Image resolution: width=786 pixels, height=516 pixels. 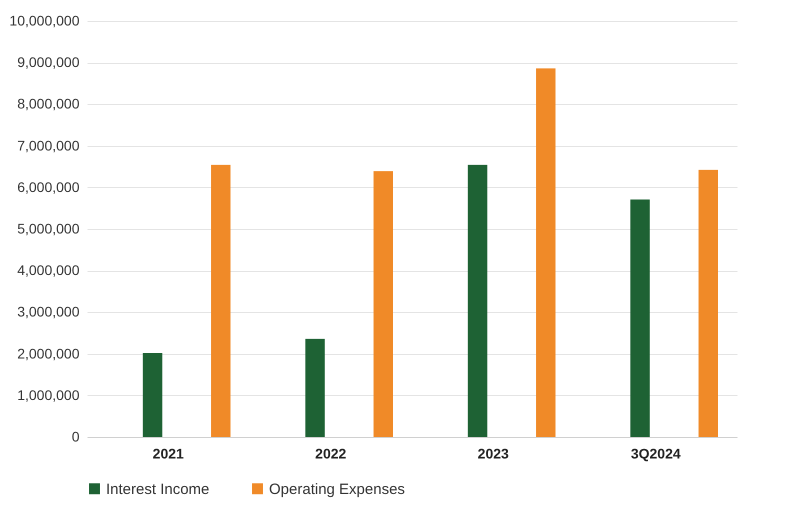 I want to click on x-tick-label: 2023, so click(x=494, y=454).